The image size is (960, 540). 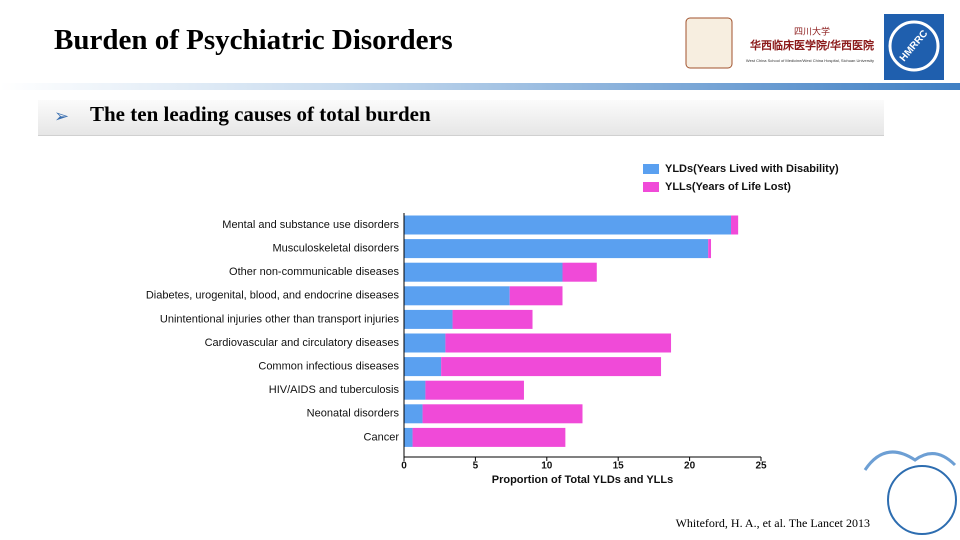 I want to click on x-tick-label: 20, so click(x=690, y=466).